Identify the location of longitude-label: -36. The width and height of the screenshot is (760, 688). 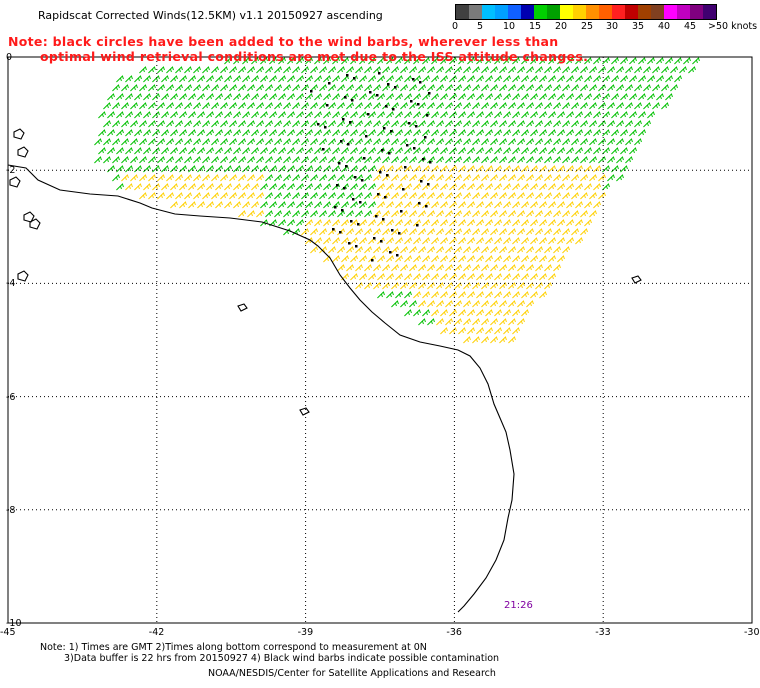
(454, 632).